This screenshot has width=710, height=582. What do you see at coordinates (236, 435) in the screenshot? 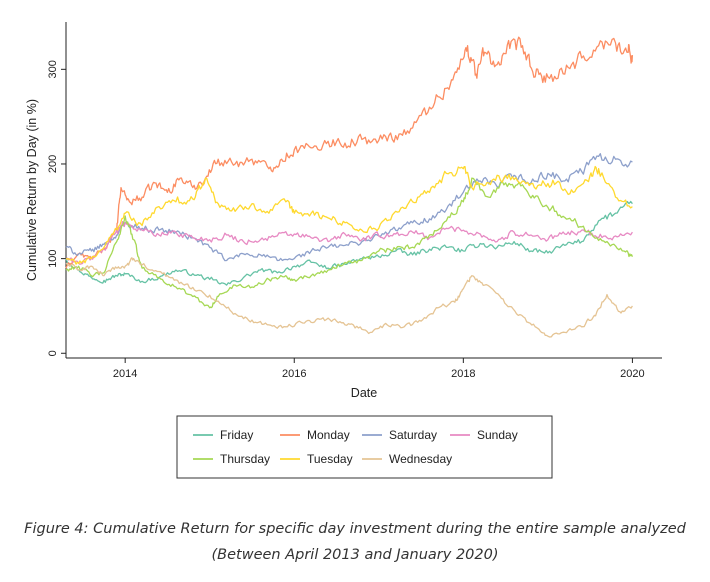
I see `legend-label-friday: Friday` at bounding box center [236, 435].